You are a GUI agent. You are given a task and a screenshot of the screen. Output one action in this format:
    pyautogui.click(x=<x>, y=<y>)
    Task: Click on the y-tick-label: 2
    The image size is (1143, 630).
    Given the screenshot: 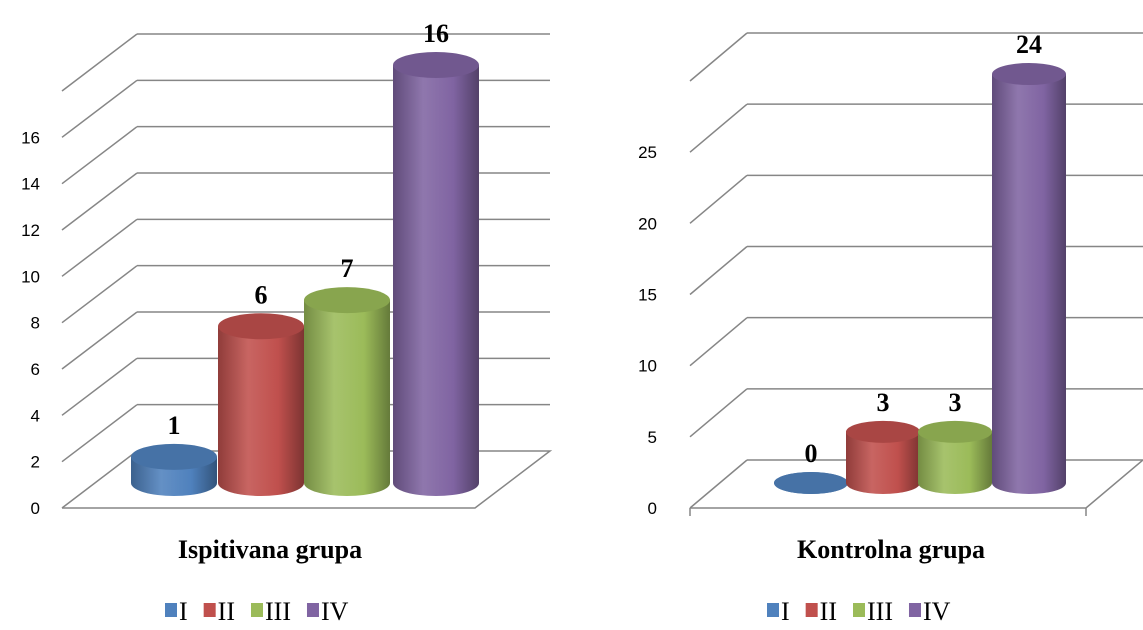 What is the action you would take?
    pyautogui.click(x=35, y=462)
    